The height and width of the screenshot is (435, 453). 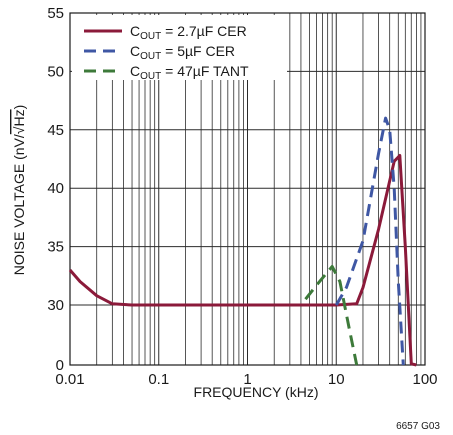 I want to click on x-tick-label: 10, so click(x=336, y=379).